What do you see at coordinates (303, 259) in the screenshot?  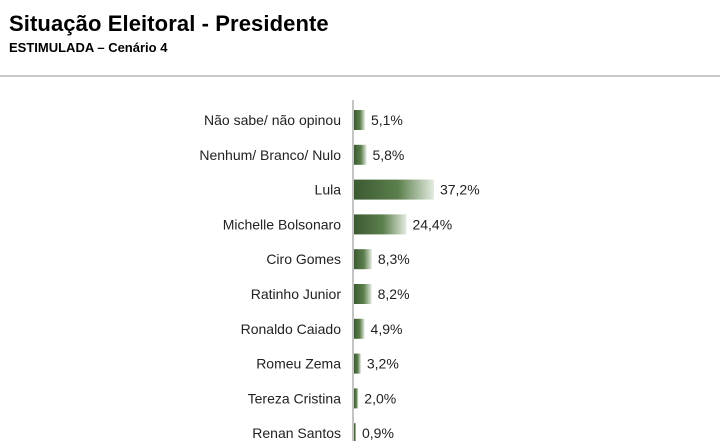 I see `category-label: Ciro Gomes` at bounding box center [303, 259].